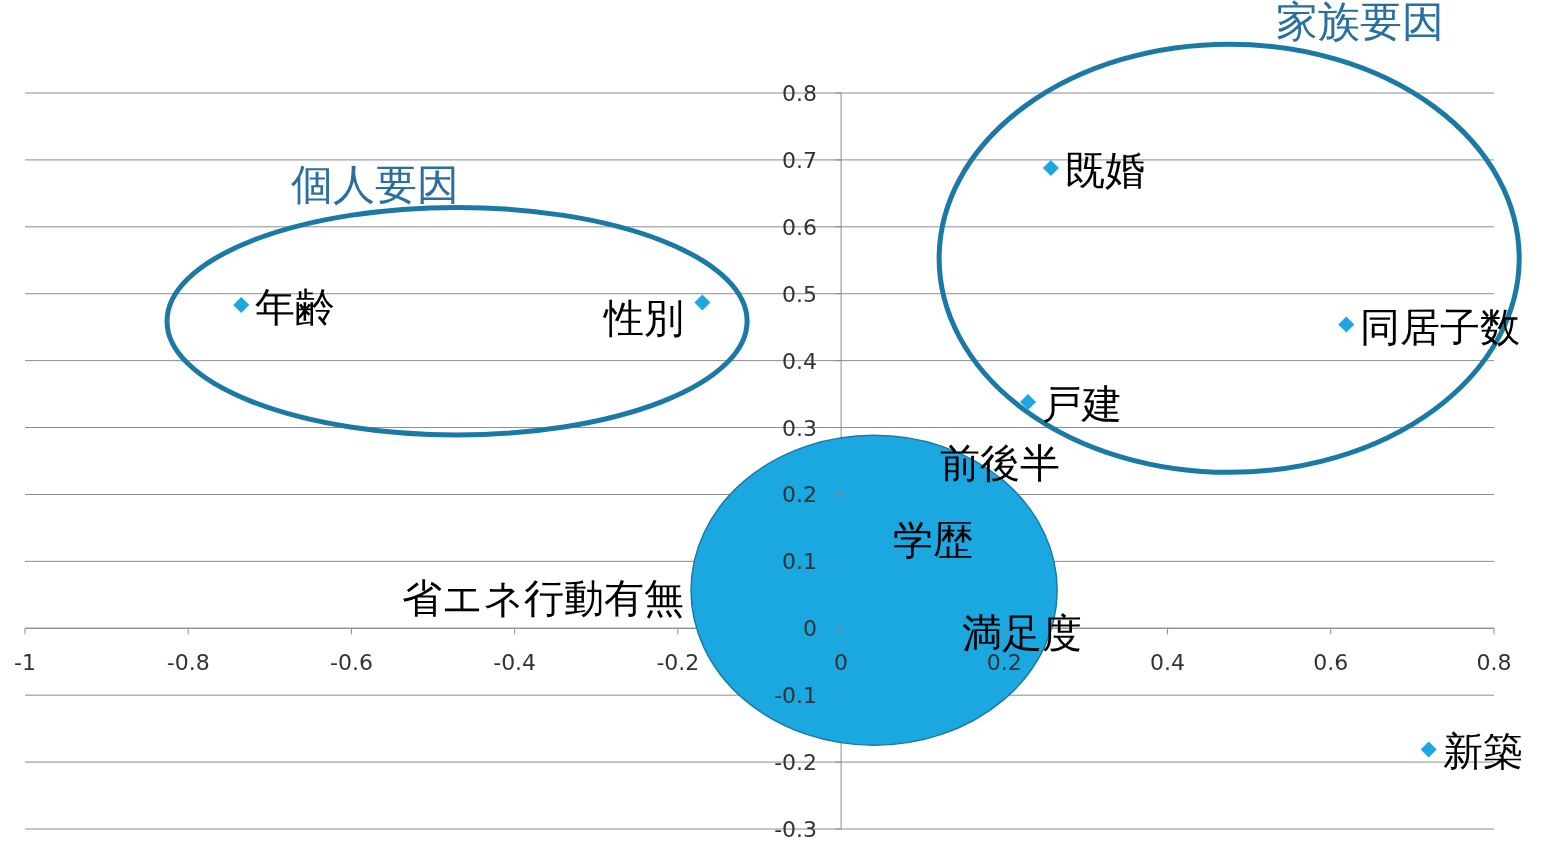  What do you see at coordinates (1359, 23) in the screenshot?
I see `text: 家族要因` at bounding box center [1359, 23].